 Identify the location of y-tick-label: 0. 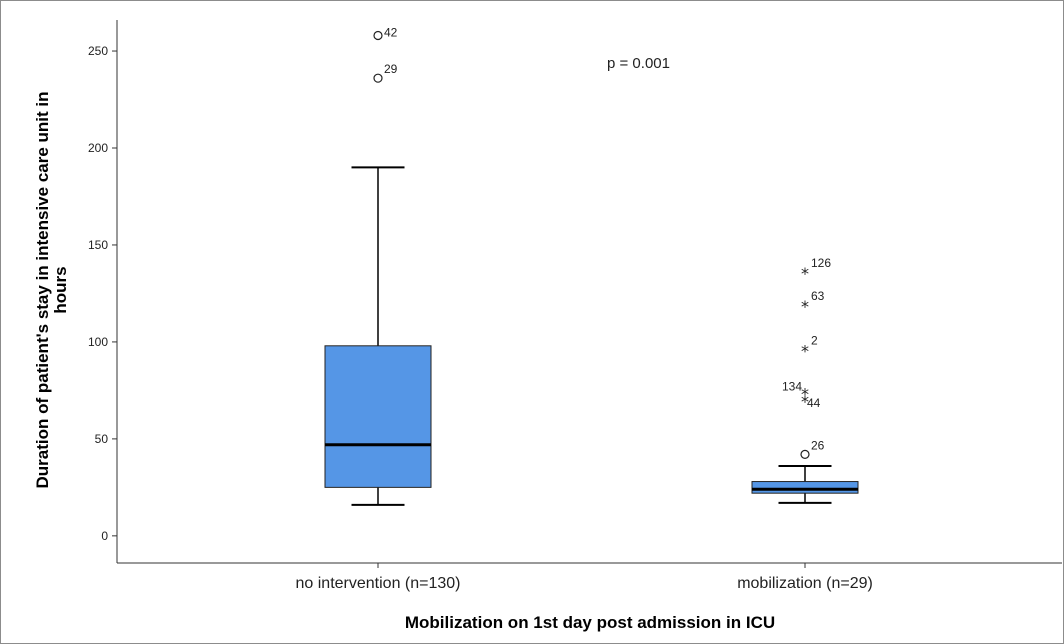
(104, 536).